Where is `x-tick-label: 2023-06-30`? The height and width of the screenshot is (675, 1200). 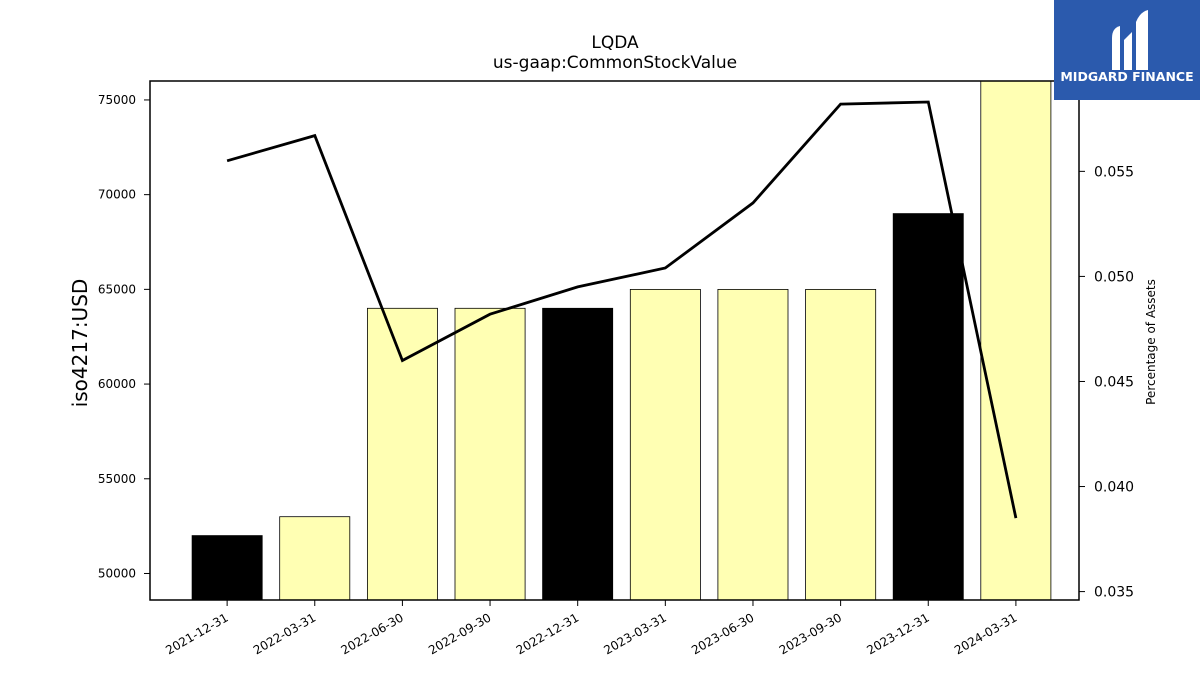
x-tick-label: 2023-06-30 is located at coordinates (722, 633).